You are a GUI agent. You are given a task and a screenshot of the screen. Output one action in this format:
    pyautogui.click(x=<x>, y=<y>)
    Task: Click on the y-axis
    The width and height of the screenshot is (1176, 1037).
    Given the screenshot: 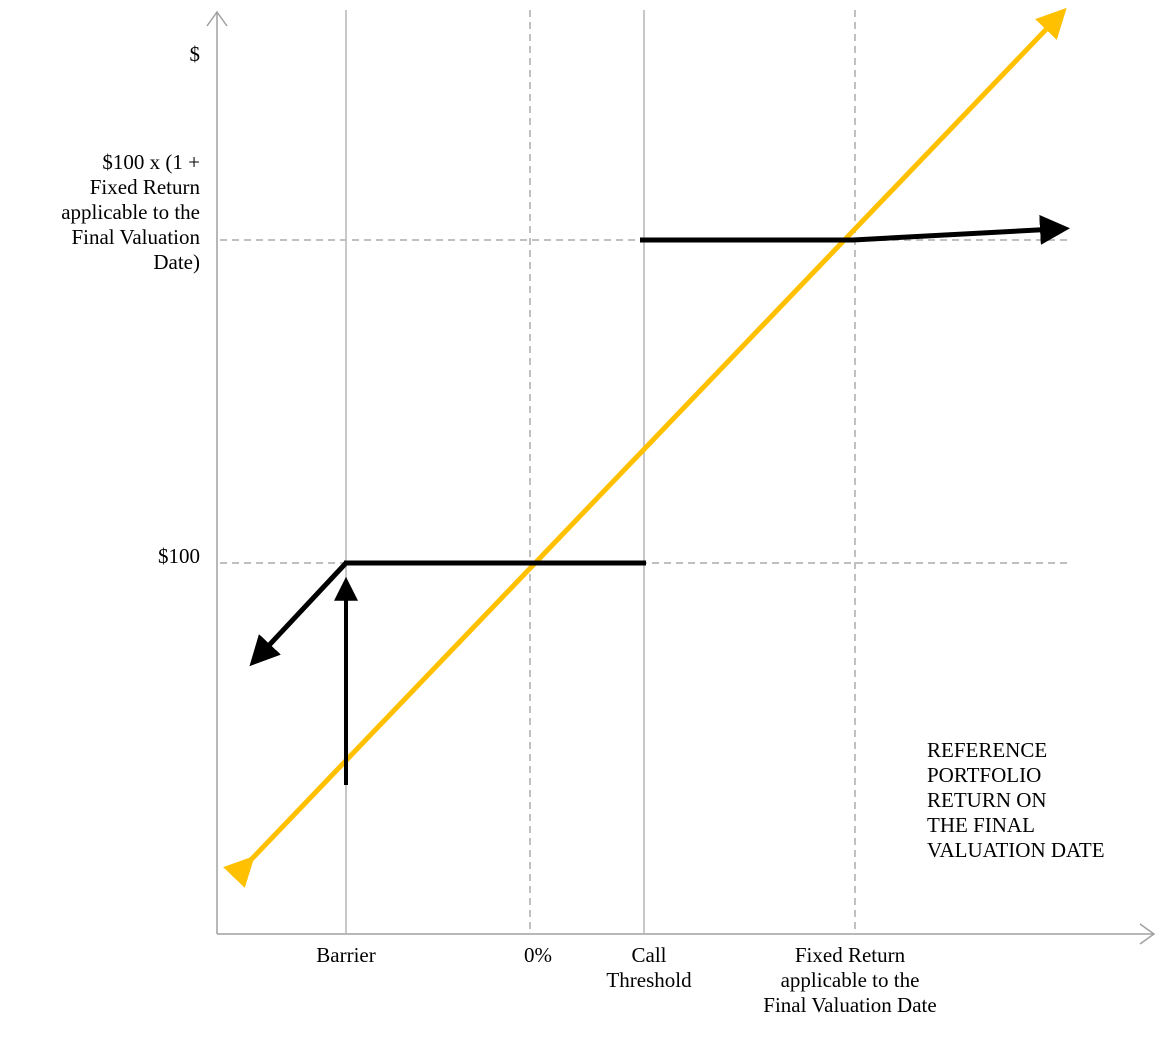 What is the action you would take?
    pyautogui.click(x=217, y=472)
    